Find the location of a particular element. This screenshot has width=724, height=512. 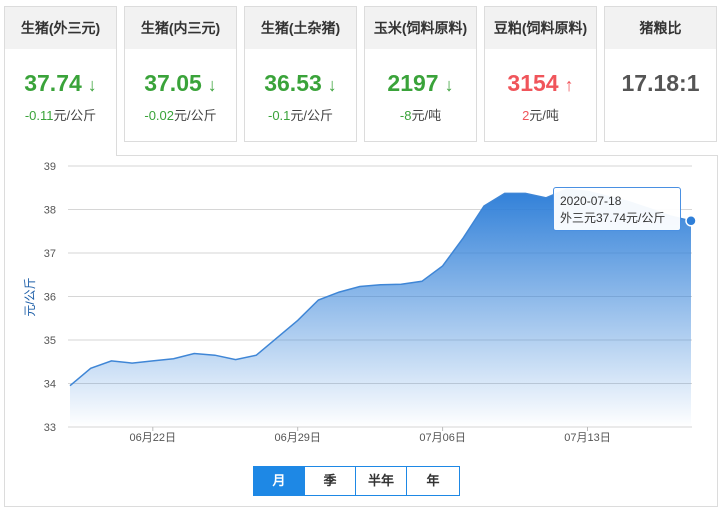

card-price-value: 37.74 is located at coordinates (53, 83).